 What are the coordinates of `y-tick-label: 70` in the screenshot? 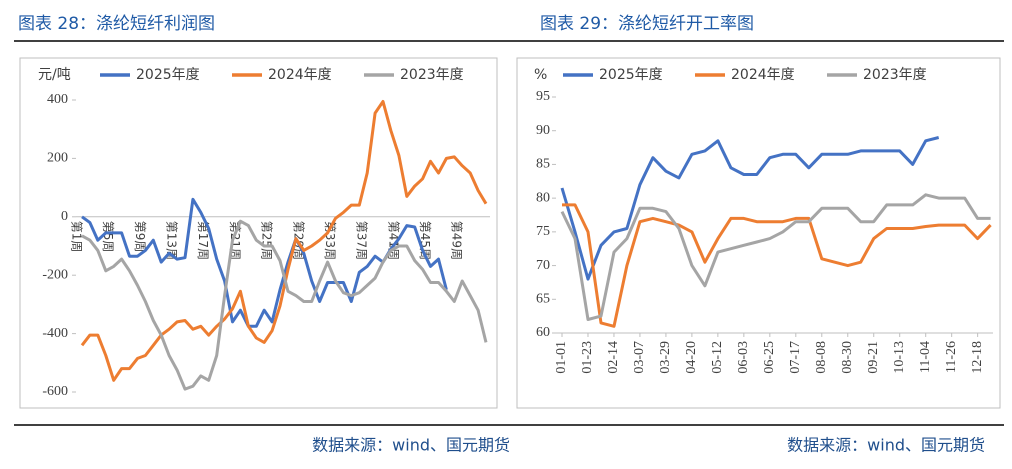 It's located at (543, 265).